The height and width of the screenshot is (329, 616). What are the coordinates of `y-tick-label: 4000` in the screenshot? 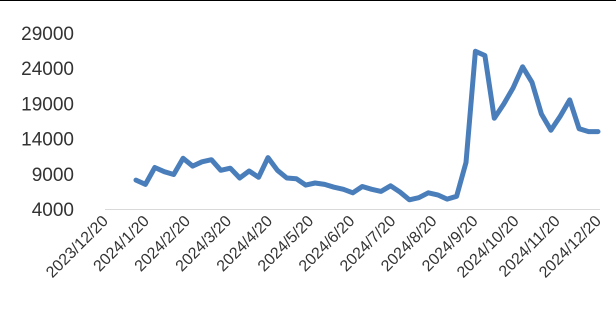 It's located at (53, 210).